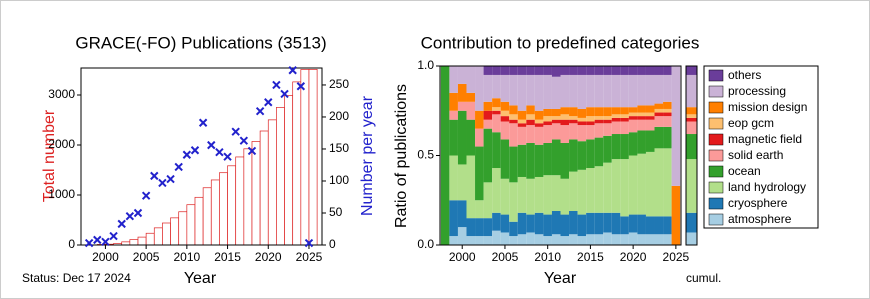 This screenshot has height=299, width=870. Describe the element at coordinates (703, 278) in the screenshot. I see `cumulative-label: cumul.` at that location.